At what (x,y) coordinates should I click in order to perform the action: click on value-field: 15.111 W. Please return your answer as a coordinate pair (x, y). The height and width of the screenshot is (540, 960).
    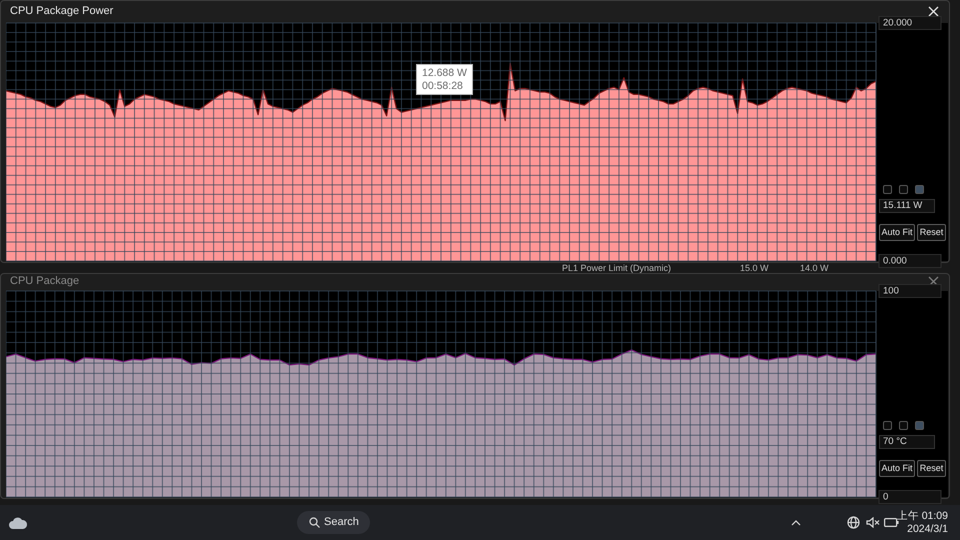
    Looking at the image, I should click on (907, 206).